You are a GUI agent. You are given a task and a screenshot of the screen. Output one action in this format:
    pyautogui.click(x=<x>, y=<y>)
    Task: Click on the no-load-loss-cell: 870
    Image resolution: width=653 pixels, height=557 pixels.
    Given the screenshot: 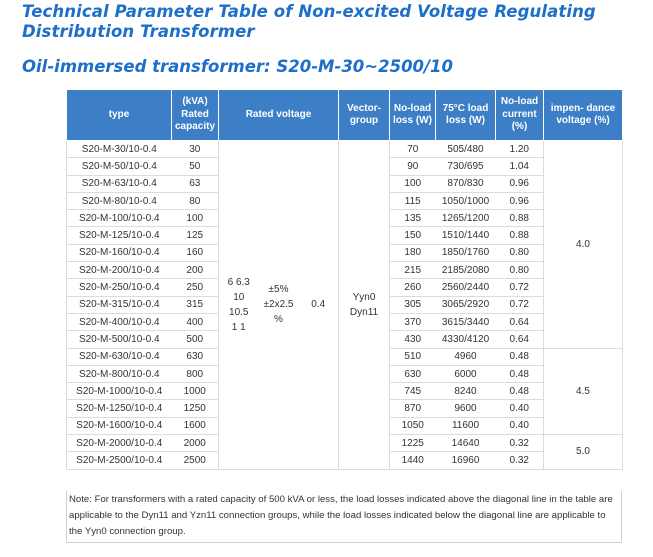 What is the action you would take?
    pyautogui.click(x=412, y=408)
    